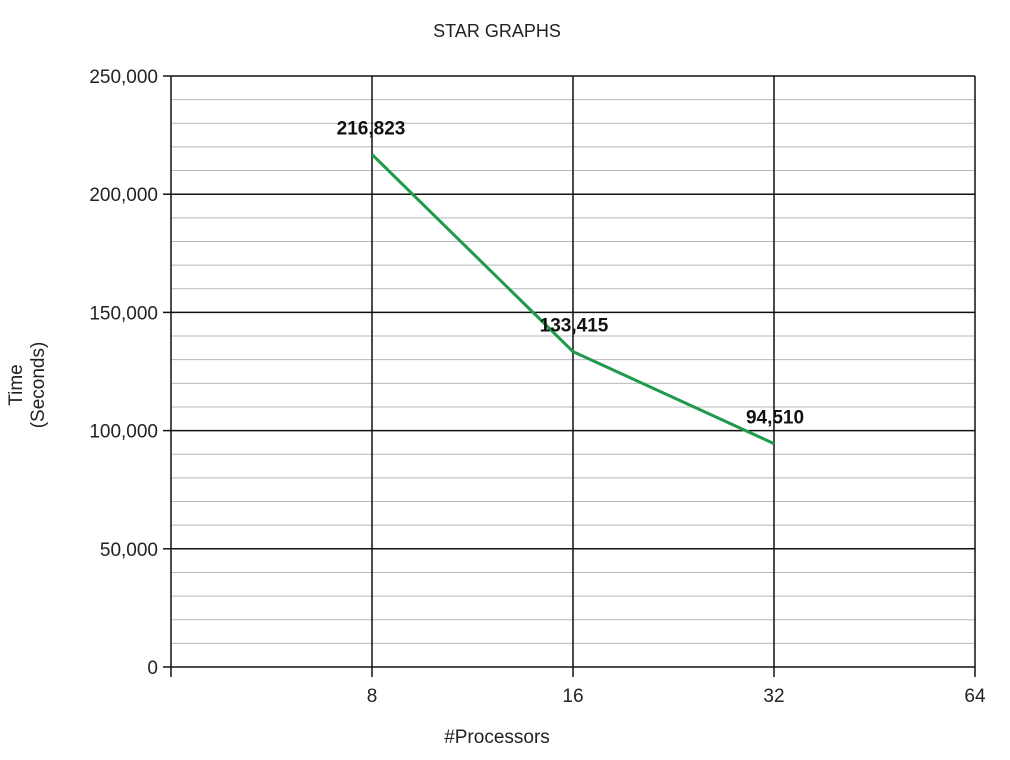 The image size is (1010, 760). Describe the element at coordinates (371, 128) in the screenshot. I see `data-label: 216,823` at that location.